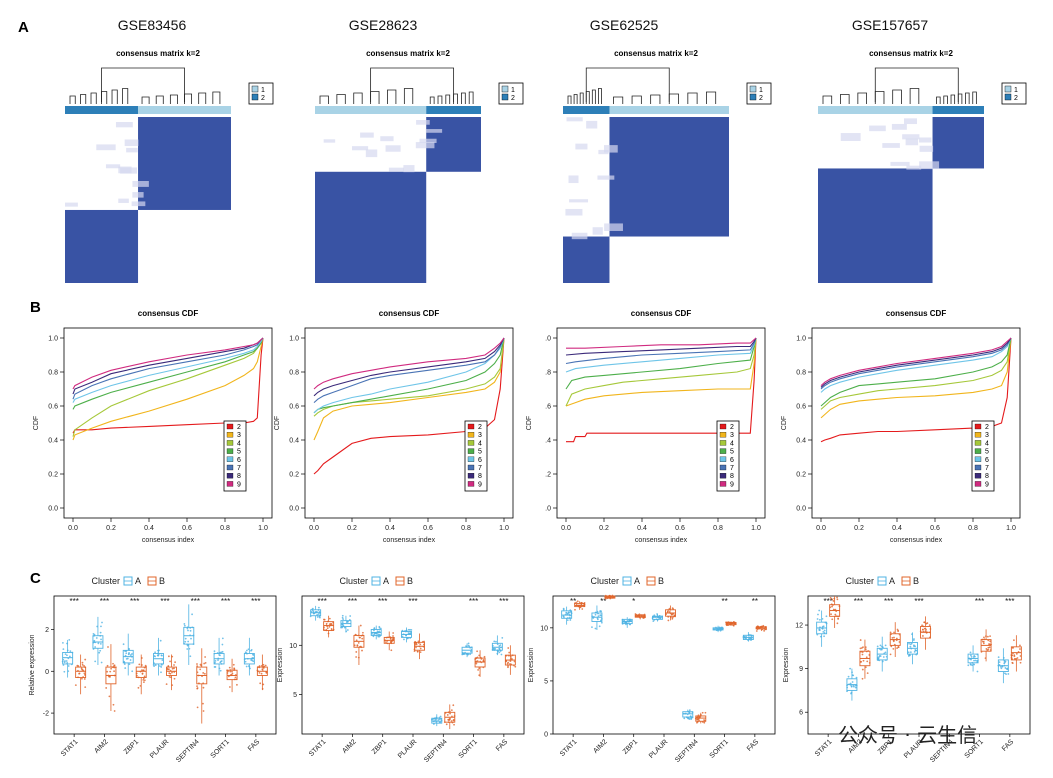  I want to click on y-tick-label: 1.0, so click(53, 339).